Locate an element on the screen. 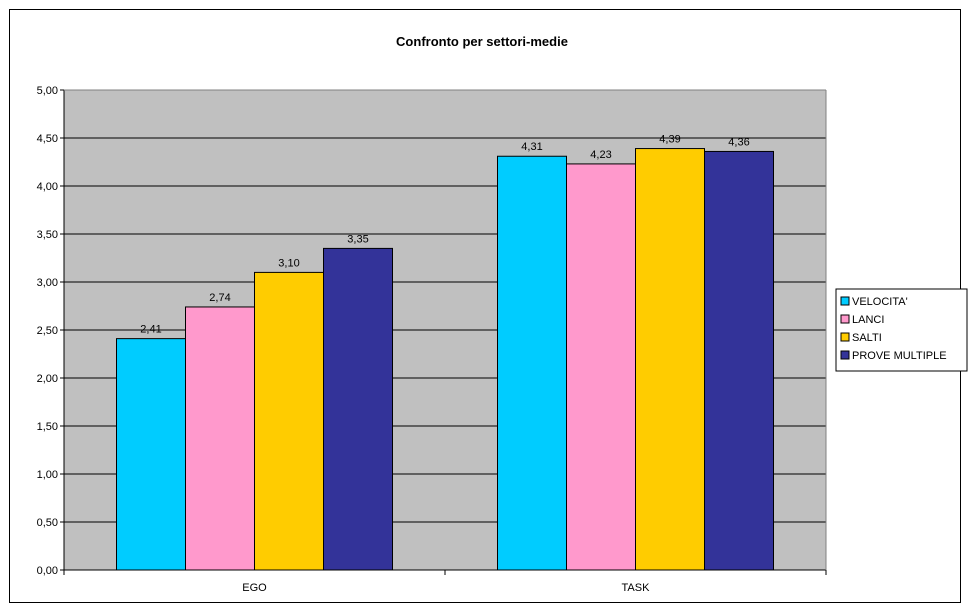  y-tick-label: 3,00 is located at coordinates (47, 283).